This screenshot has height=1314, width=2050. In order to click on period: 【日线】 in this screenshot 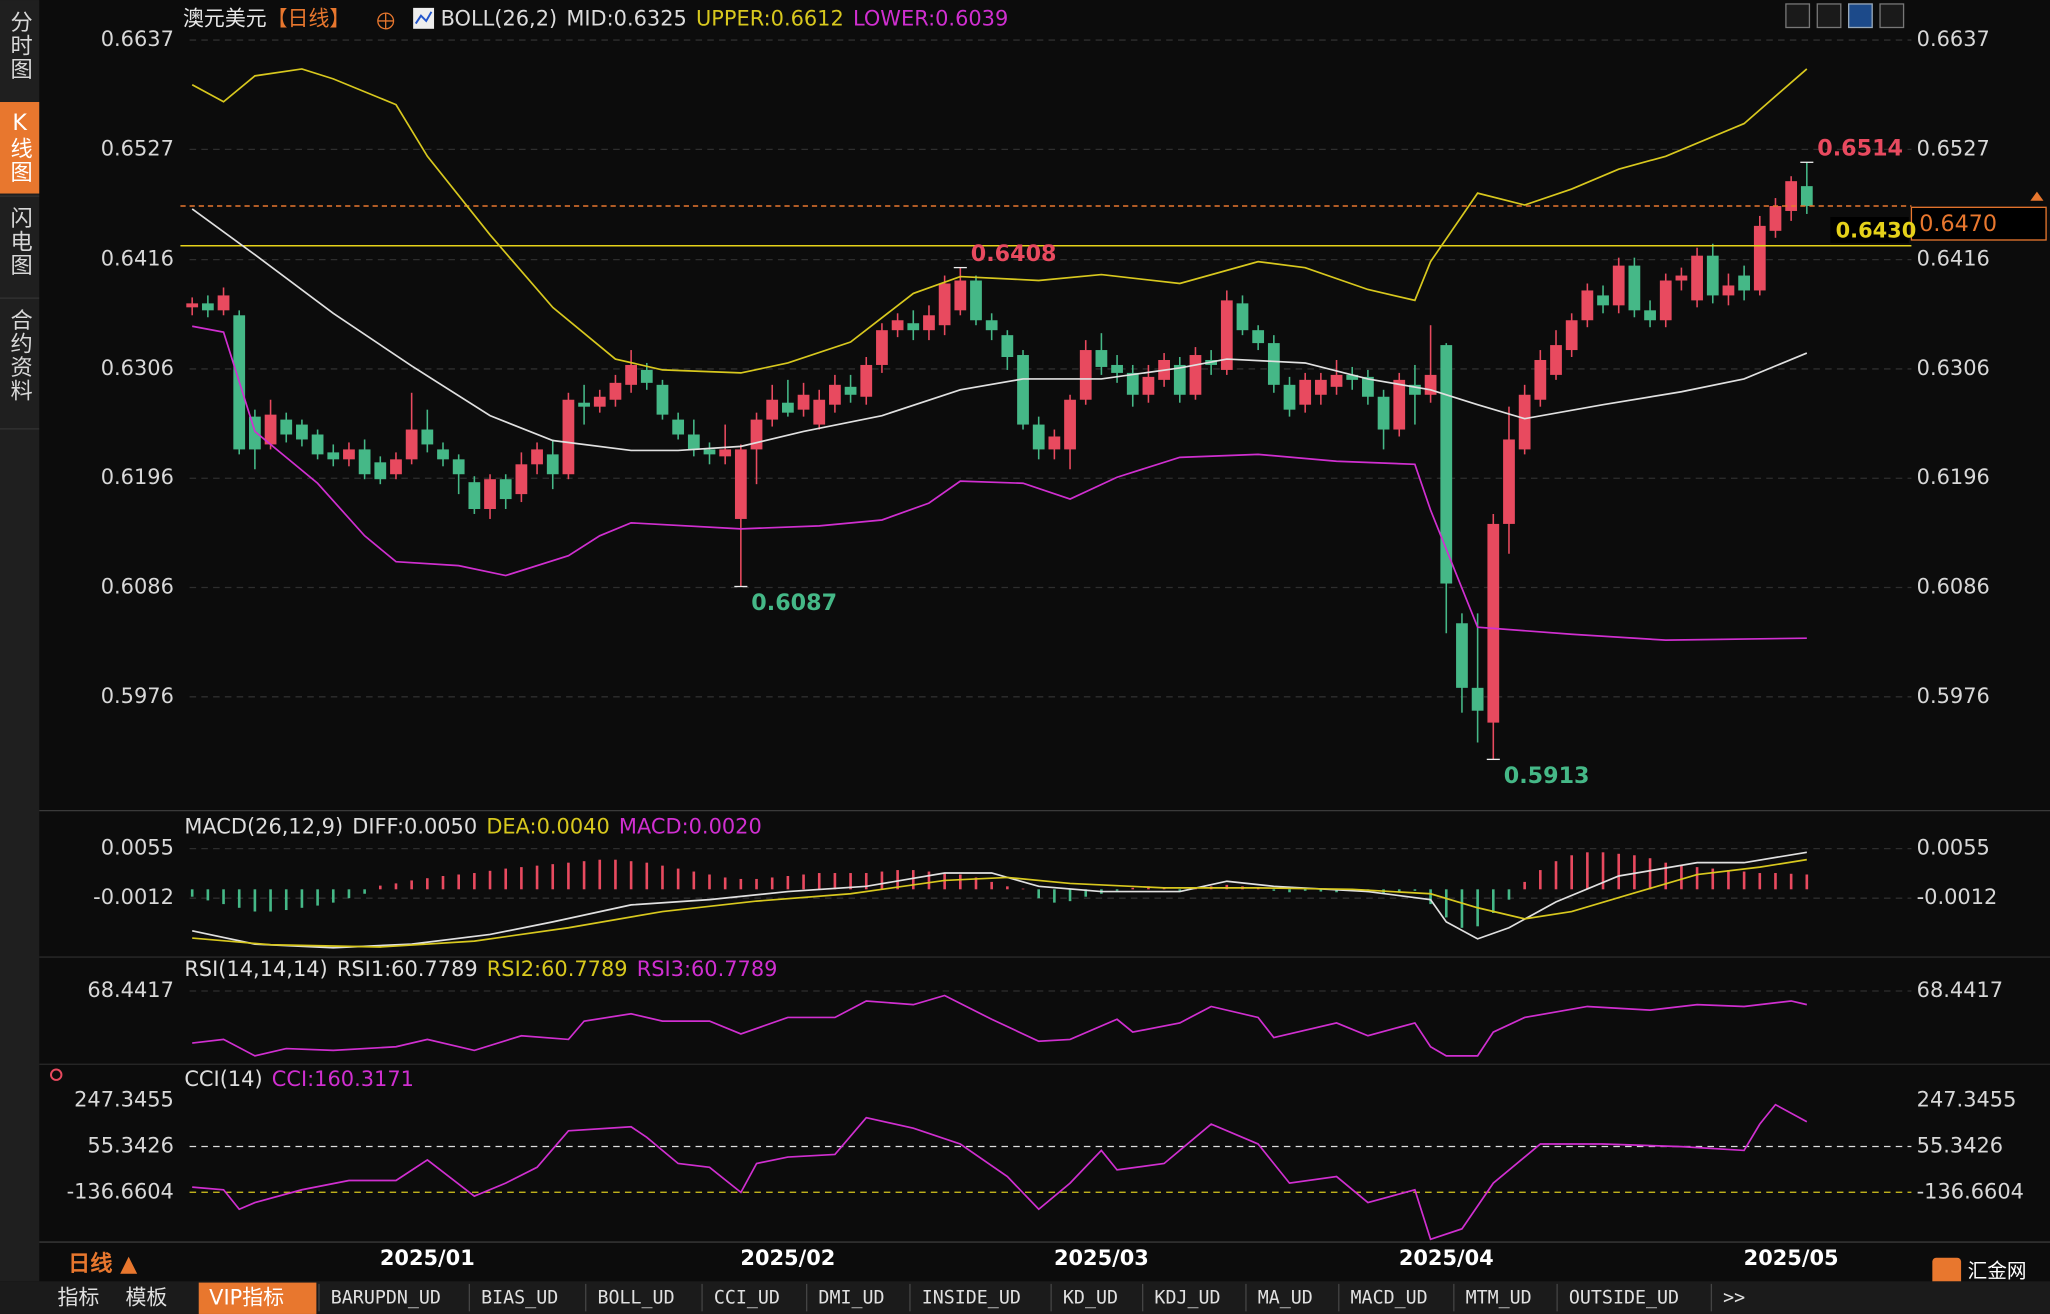, I will do `click(309, 19)`.